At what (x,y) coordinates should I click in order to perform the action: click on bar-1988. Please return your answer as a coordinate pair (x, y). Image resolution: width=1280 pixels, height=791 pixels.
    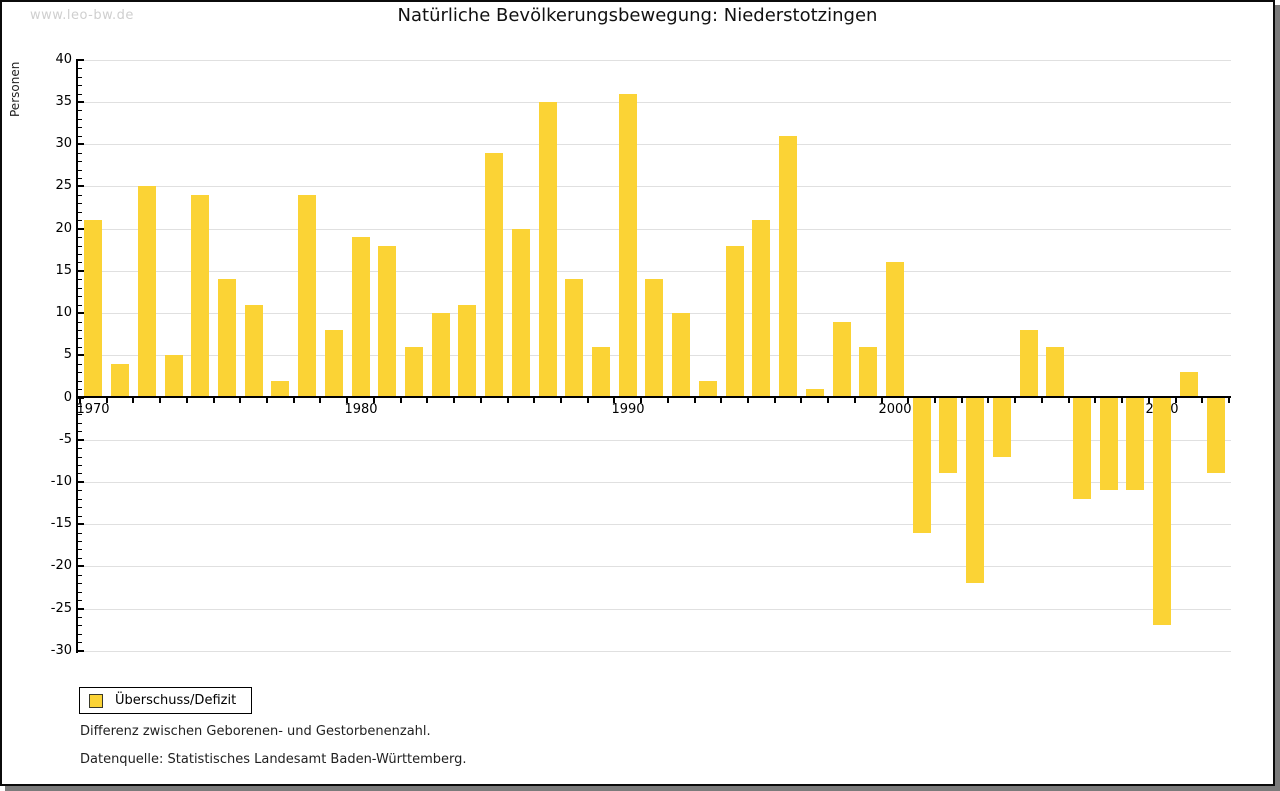
    Looking at the image, I should click on (574, 337).